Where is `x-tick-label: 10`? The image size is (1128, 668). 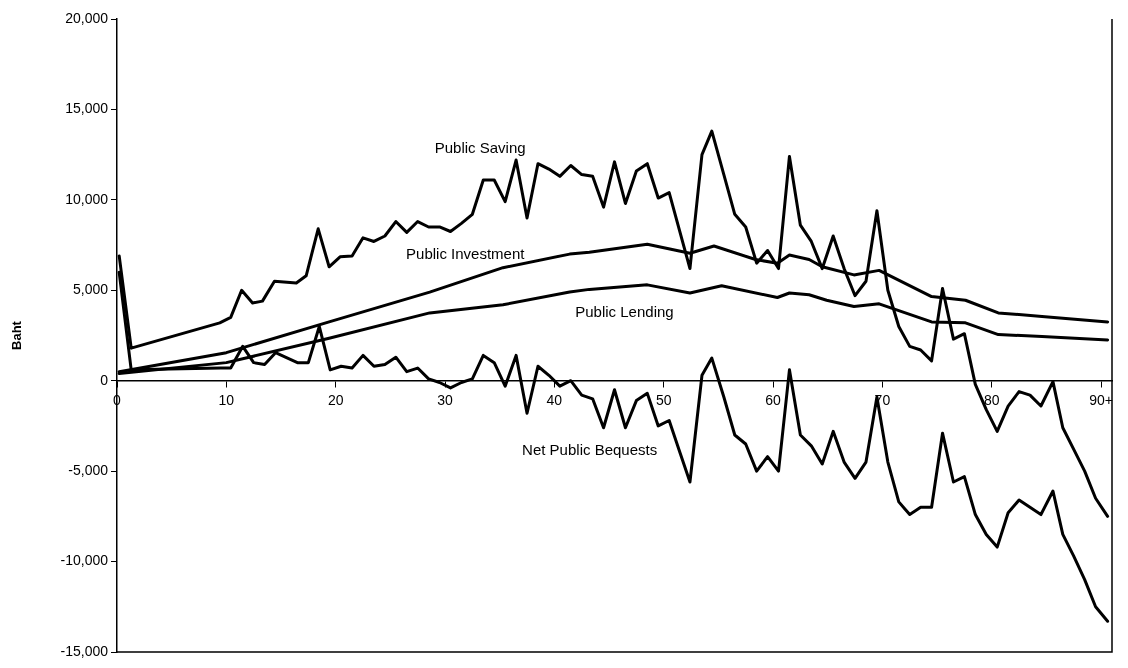
x-tick-label: 10 is located at coordinates (226, 399).